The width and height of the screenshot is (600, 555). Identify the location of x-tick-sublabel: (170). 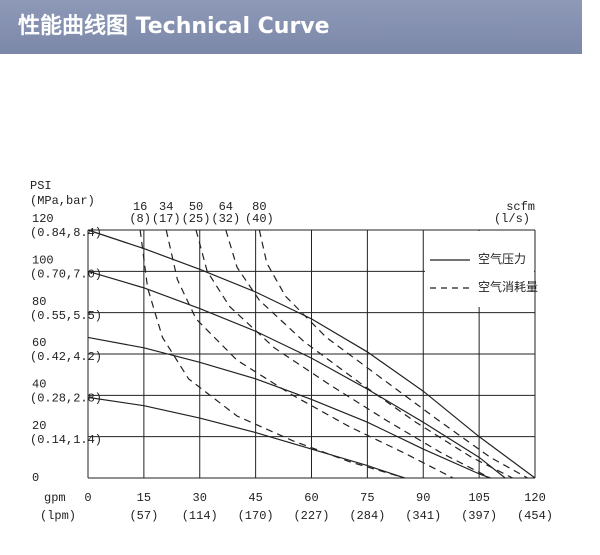
(256, 516).